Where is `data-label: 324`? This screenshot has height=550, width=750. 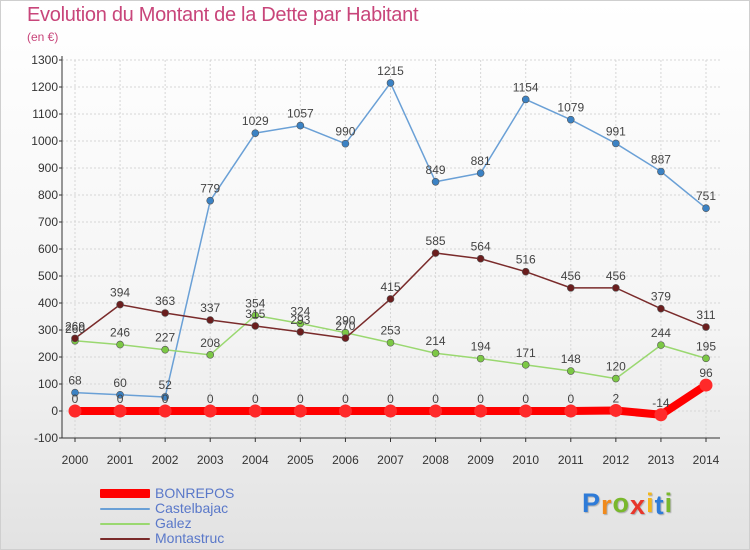 data-label: 324 is located at coordinates (300, 312).